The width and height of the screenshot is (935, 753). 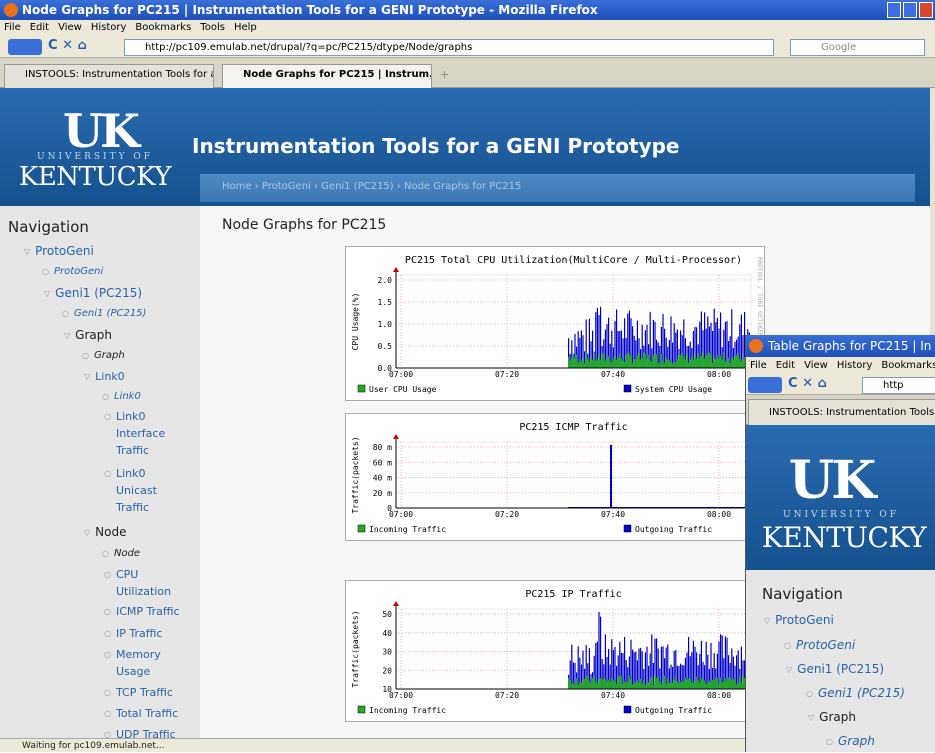 What do you see at coordinates (825, 645) in the screenshot?
I see `nav-label: ProtoGeni` at bounding box center [825, 645].